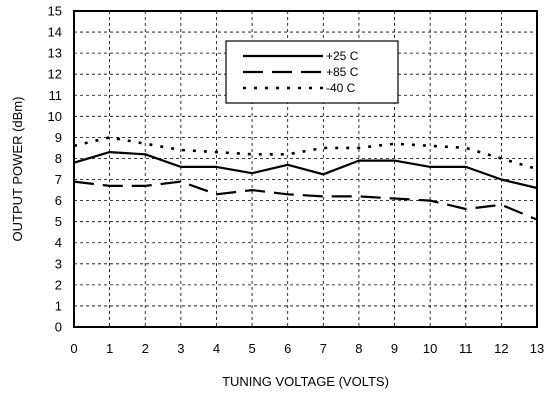 The height and width of the screenshot is (394, 556). Describe the element at coordinates (109, 348) in the screenshot. I see `x-tick-label: 1` at that location.